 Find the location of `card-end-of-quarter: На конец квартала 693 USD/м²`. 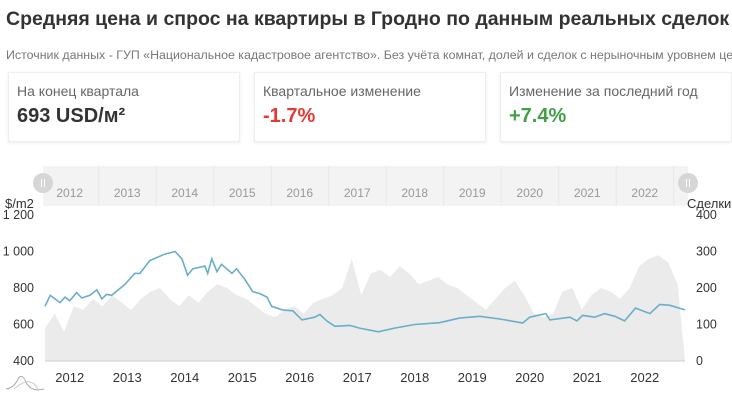

card-end-of-quarter: На конец квартала 693 USD/м² is located at coordinates (124, 107).